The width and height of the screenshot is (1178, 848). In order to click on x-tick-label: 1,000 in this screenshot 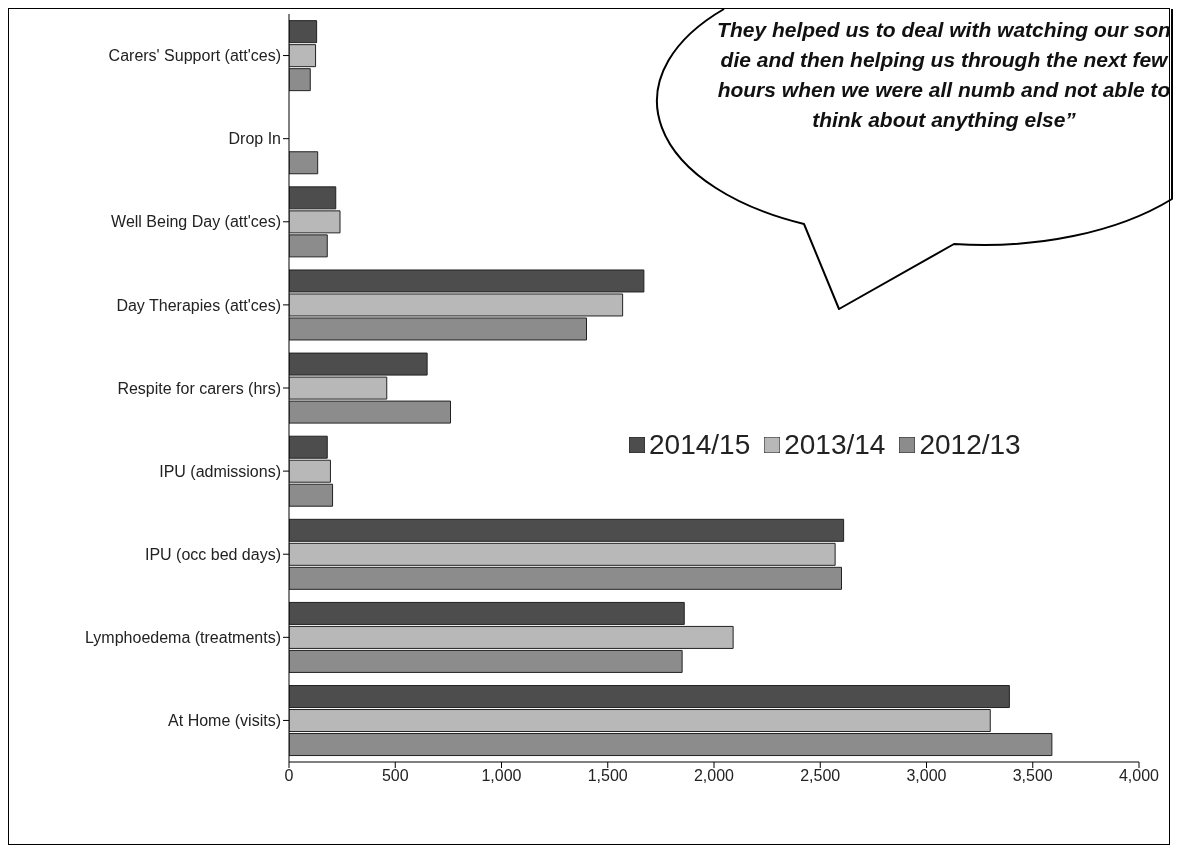, I will do `click(501, 776)`.